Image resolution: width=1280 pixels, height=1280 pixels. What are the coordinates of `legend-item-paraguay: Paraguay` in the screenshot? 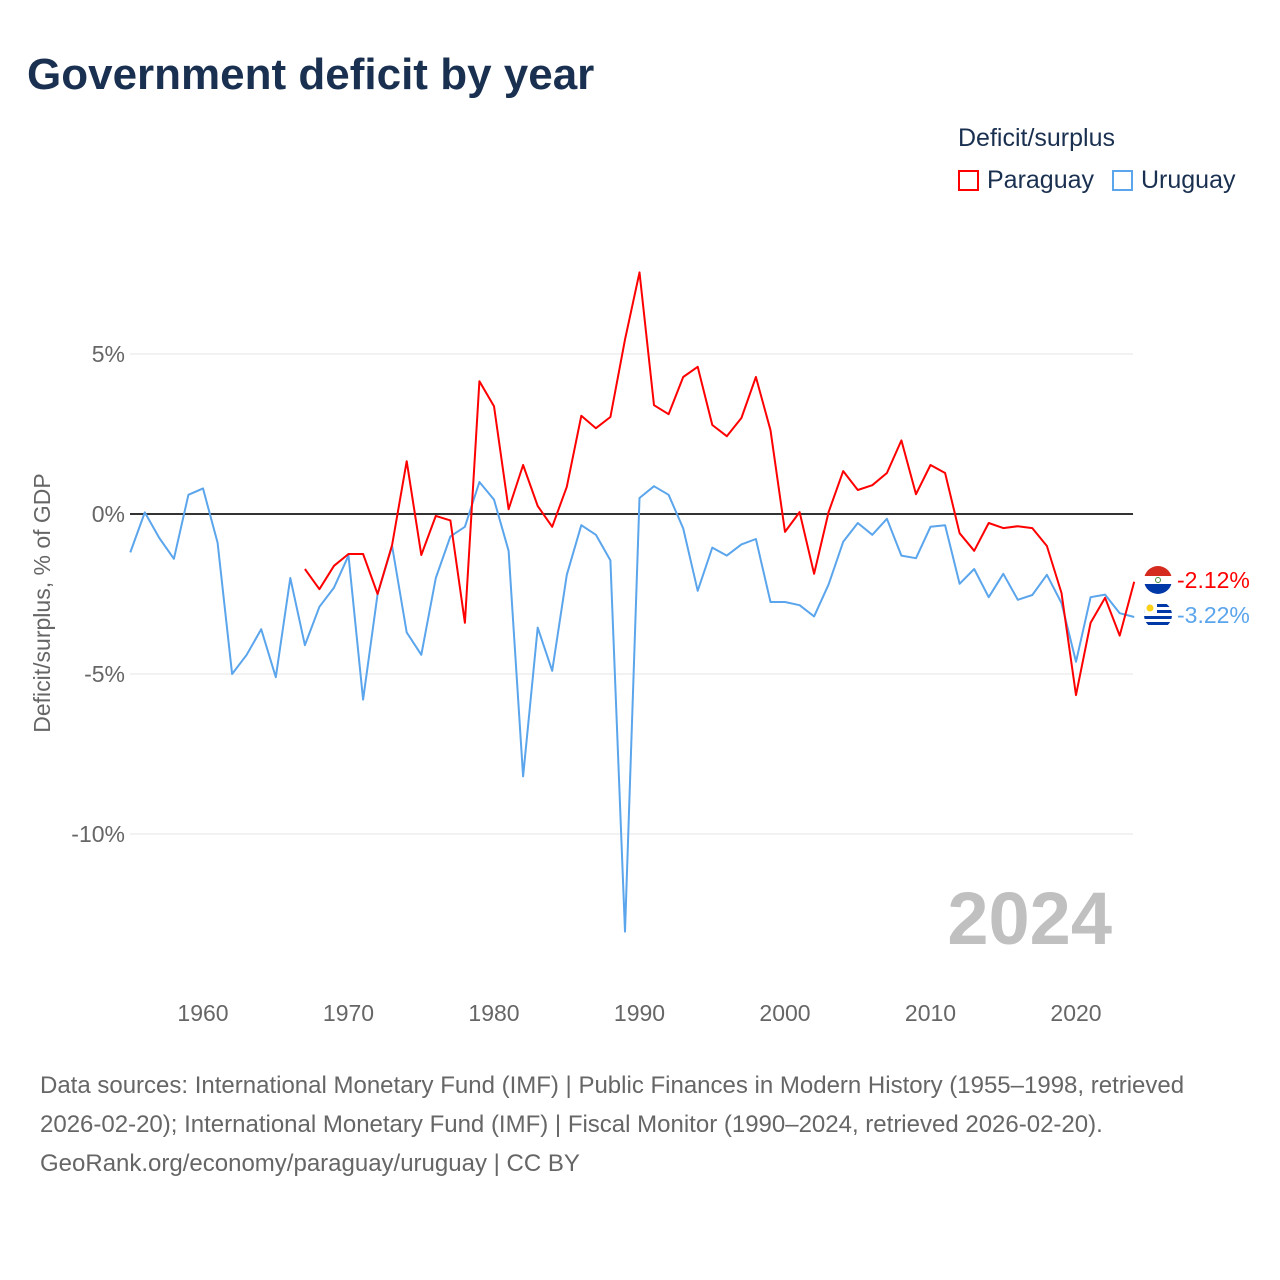 It's located at (1026, 180).